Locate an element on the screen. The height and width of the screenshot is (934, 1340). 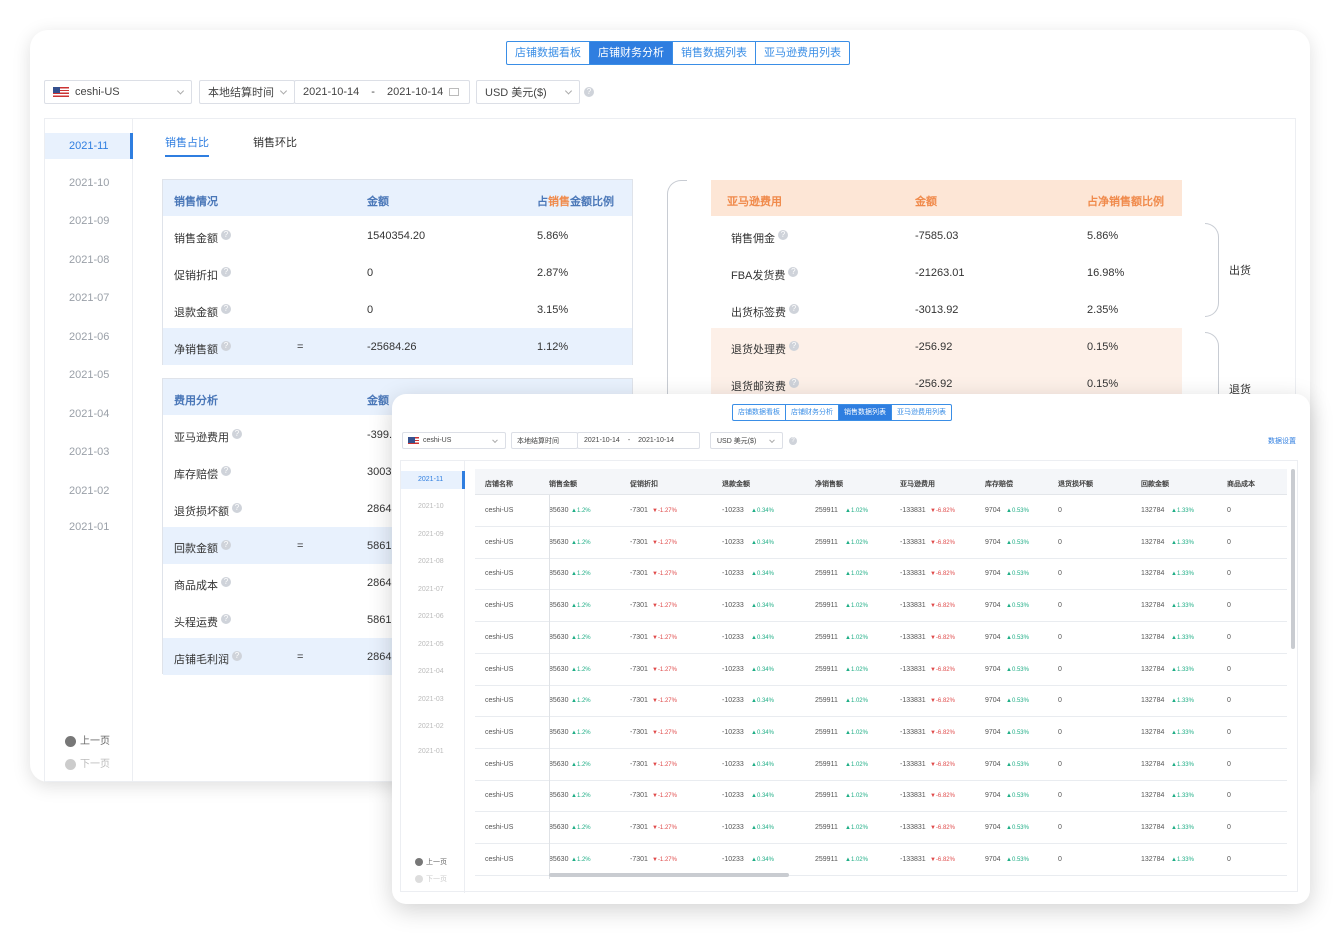
table-row: 促销折扣? 0 2.87% is located at coordinates (397, 272).